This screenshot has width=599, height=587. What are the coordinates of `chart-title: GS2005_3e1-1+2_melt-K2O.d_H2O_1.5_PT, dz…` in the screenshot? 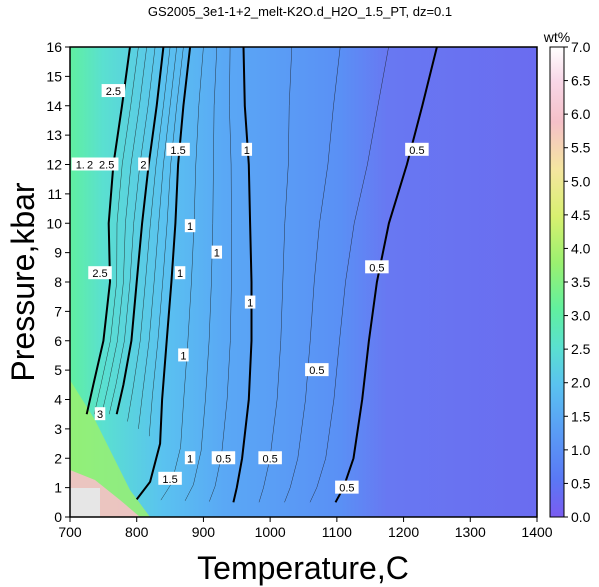 It's located at (300, 11).